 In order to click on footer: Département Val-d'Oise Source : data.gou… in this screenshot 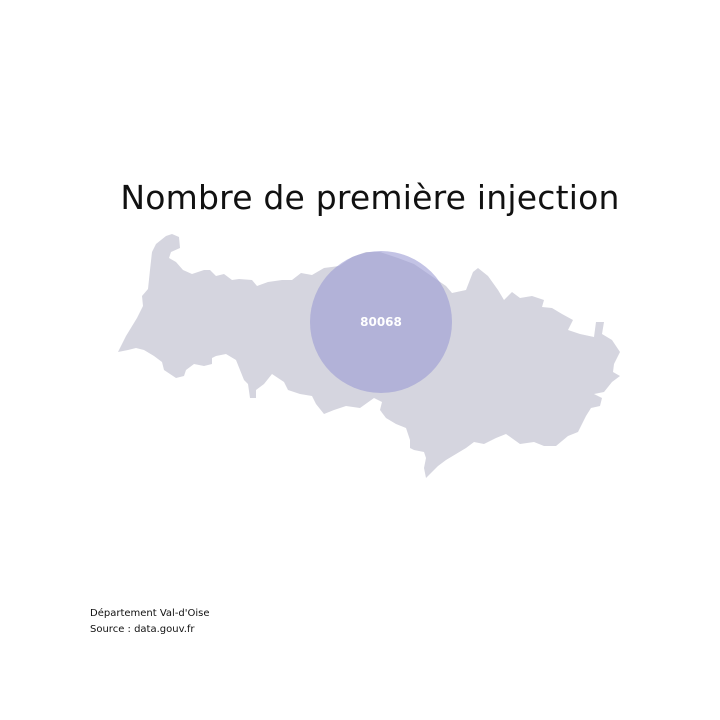, I will do `click(150, 622)`.